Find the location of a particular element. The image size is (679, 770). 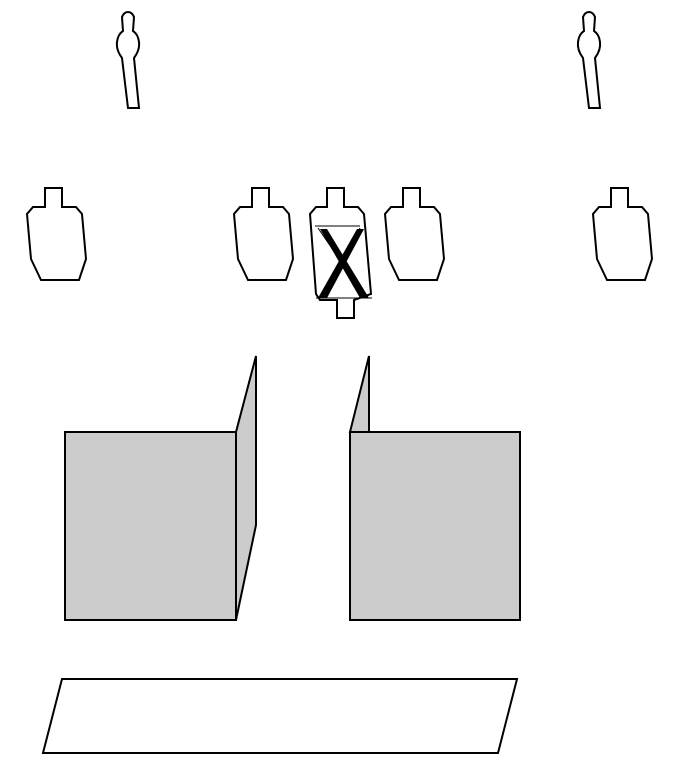

popper-target-right is located at coordinates (589, 59).